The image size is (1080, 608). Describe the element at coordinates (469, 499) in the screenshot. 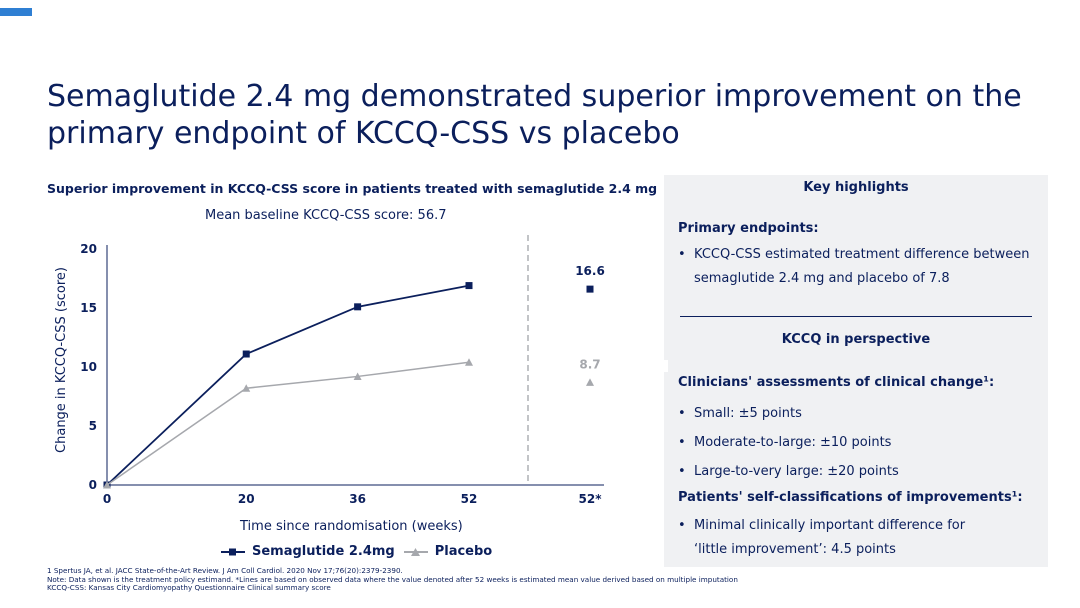

I see `x-tick-label: 52` at that location.